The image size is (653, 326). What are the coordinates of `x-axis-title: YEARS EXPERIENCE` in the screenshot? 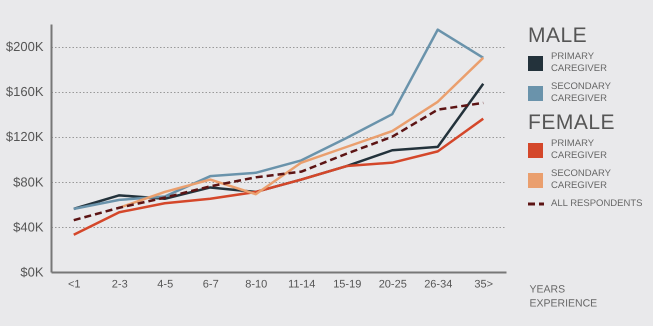 It's located at (564, 297).